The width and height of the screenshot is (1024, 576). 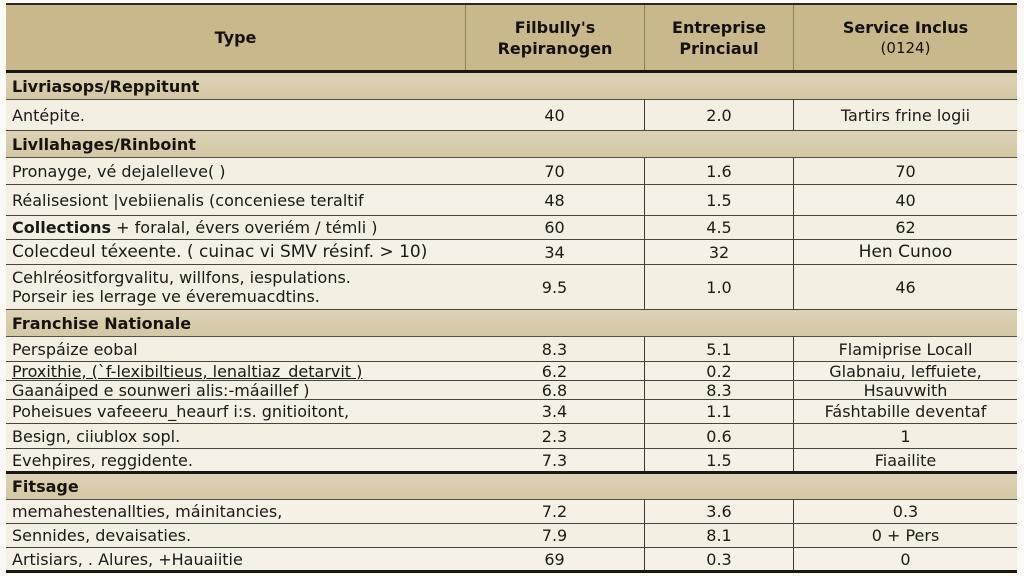 What do you see at coordinates (555, 27) in the screenshot?
I see `header-col1-line1: Filbully's` at bounding box center [555, 27].